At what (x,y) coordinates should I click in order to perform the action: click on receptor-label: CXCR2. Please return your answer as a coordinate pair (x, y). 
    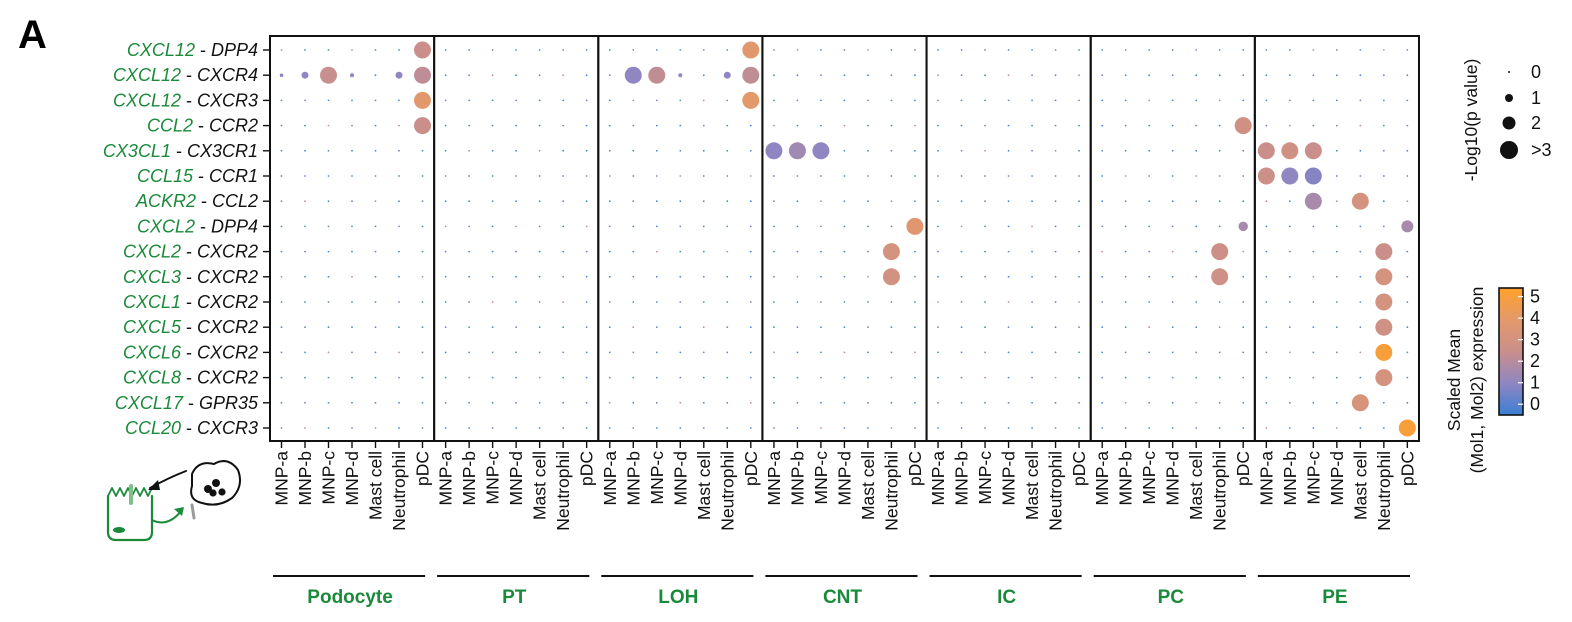
    Looking at the image, I should click on (227, 352).